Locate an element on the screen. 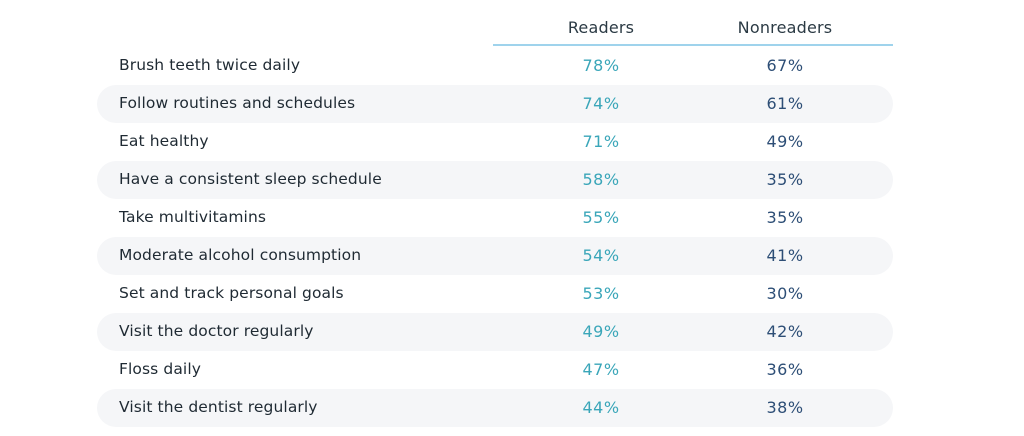 This screenshot has height=436, width=1024. table-row: Take multivitamins 55% 35% is located at coordinates (495, 218).